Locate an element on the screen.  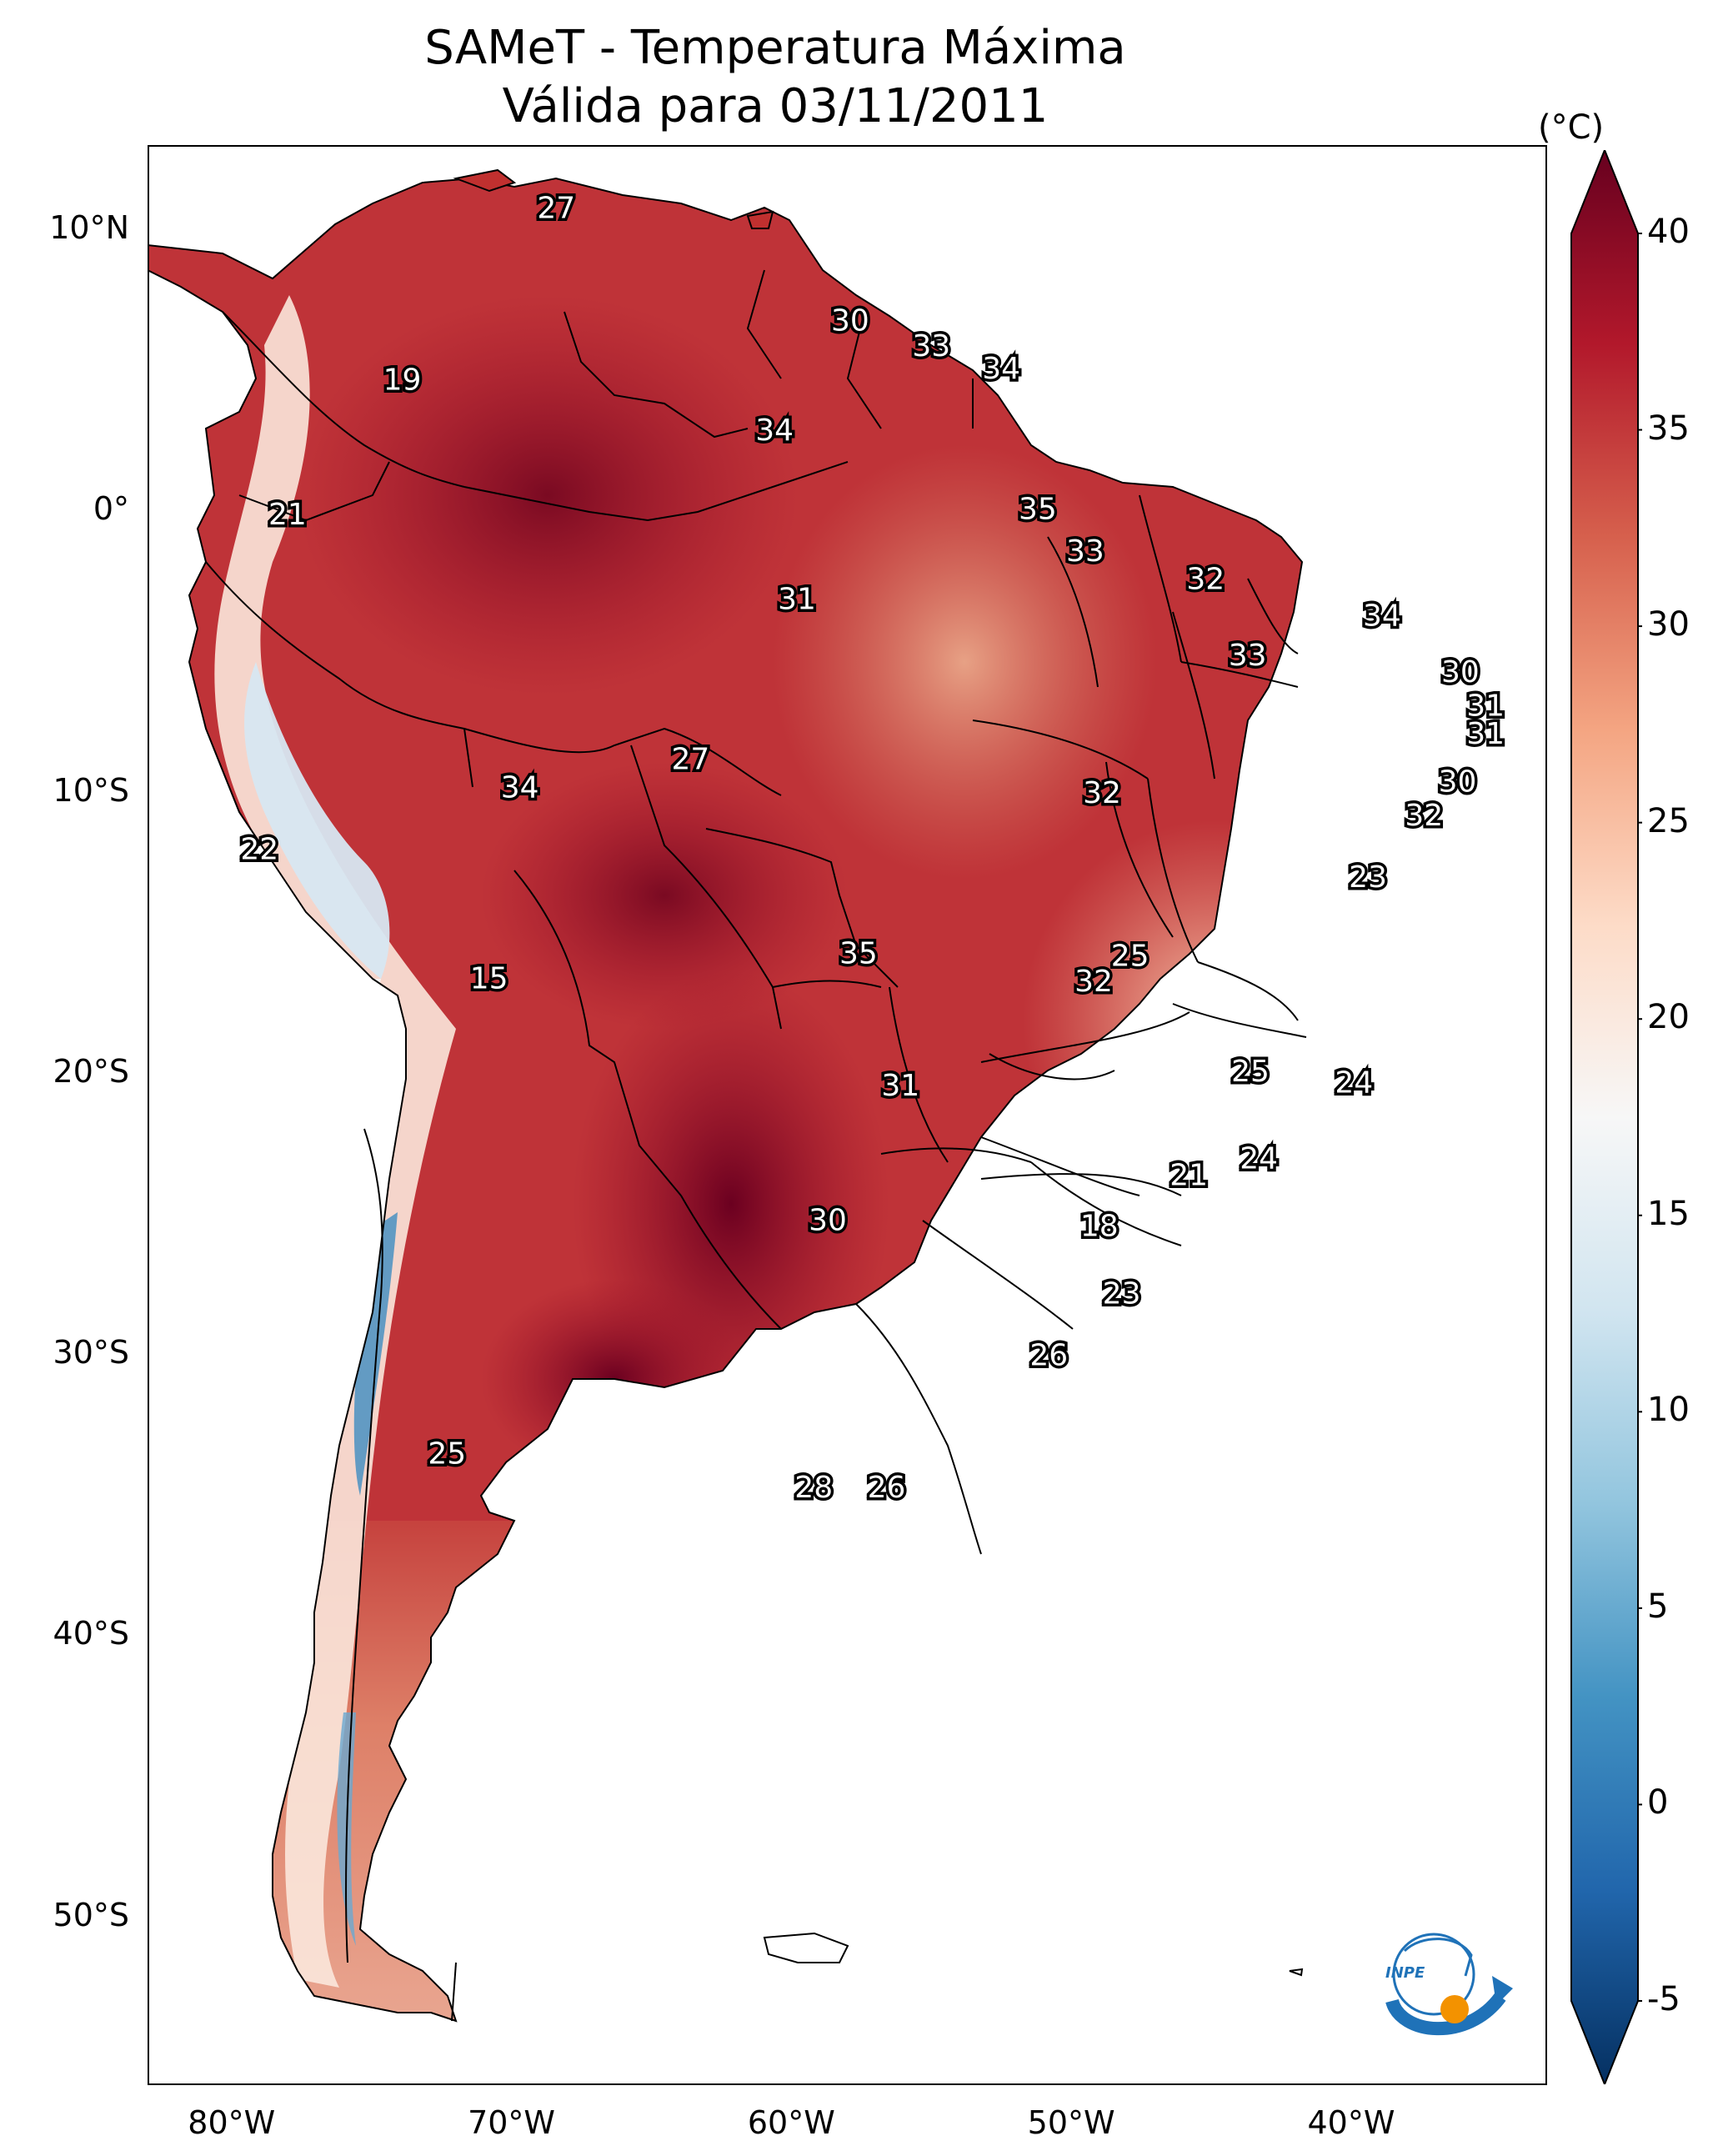
y-tick-label: 10°N is located at coordinates (89, 228).